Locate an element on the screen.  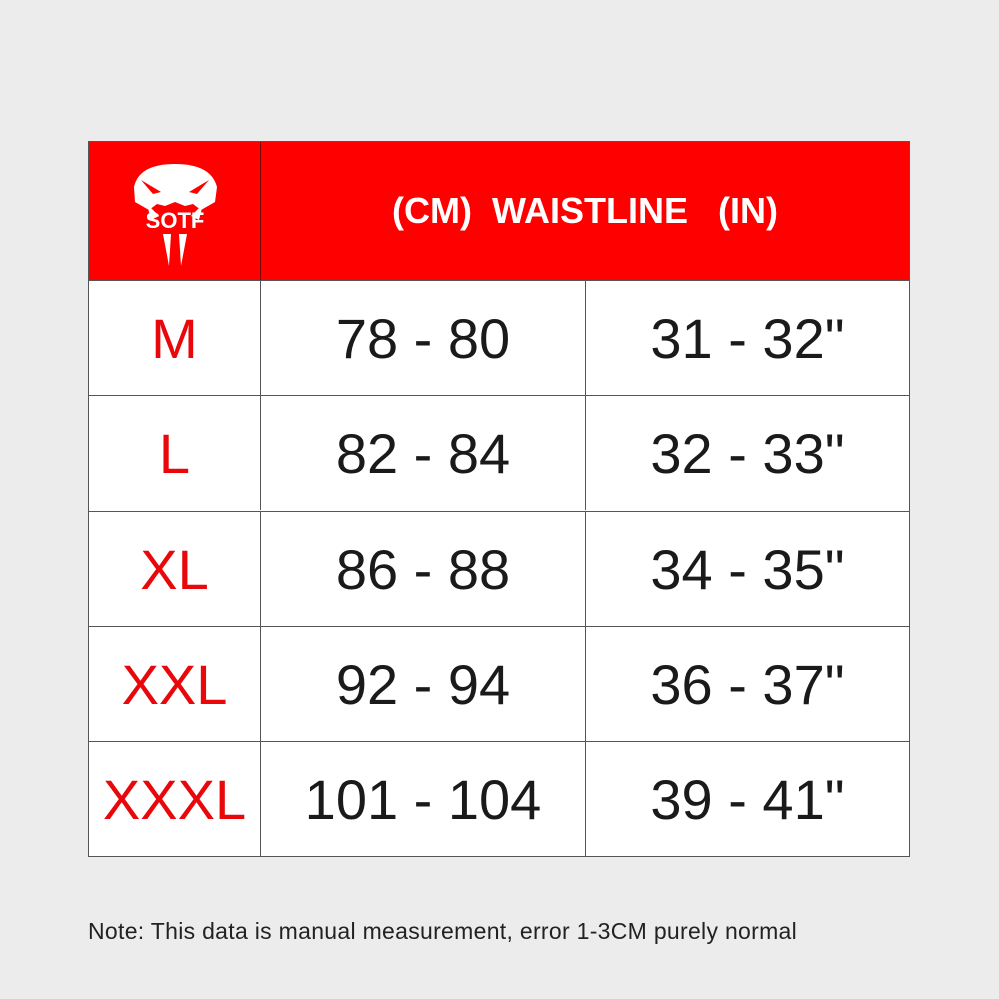
table-header: SOTF (CM) WAISTLINE (IN) is located at coordinates (499, 211).